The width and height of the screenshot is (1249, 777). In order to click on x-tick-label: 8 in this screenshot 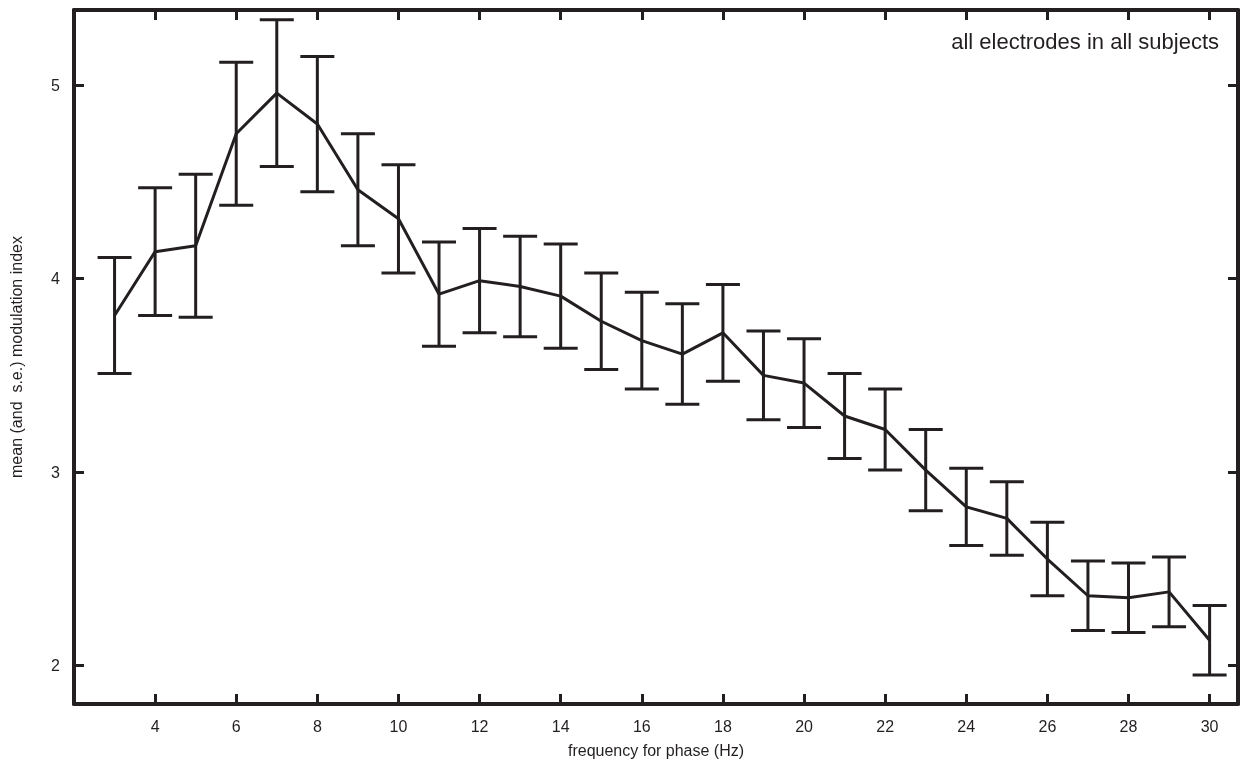, I will do `click(317, 726)`.